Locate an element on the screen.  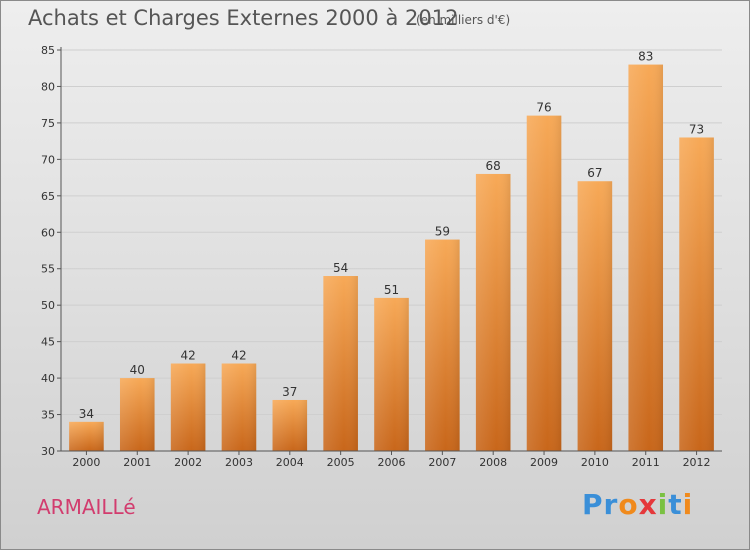
x-tick-label: 2012 is located at coordinates (697, 462).